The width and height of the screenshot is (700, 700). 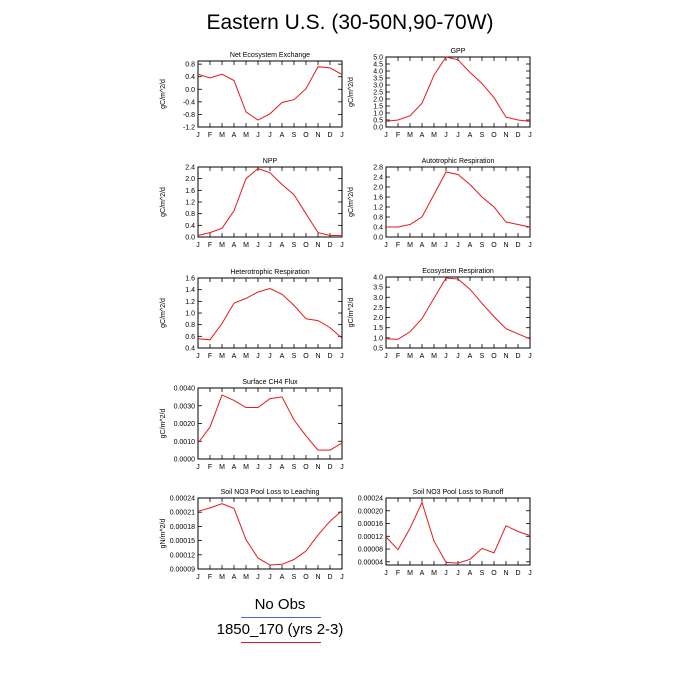 I want to click on y-tick-label: 2.5, so click(x=378, y=308).